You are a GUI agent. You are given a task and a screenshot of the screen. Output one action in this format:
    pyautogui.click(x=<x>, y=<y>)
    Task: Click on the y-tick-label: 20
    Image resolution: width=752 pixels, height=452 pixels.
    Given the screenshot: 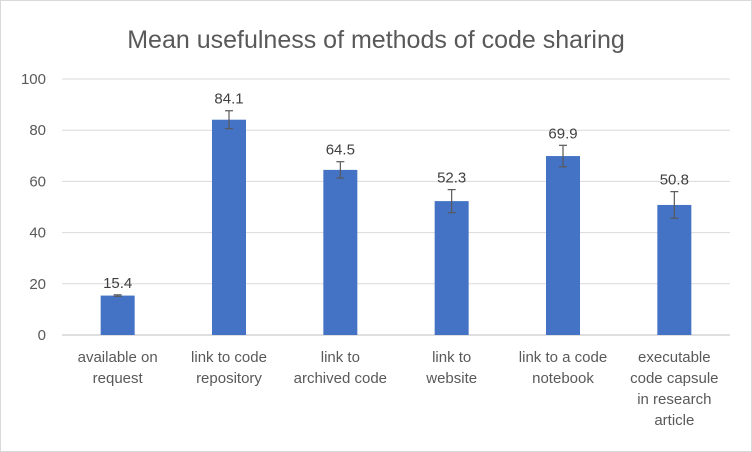 What is the action you would take?
    pyautogui.click(x=37, y=284)
    